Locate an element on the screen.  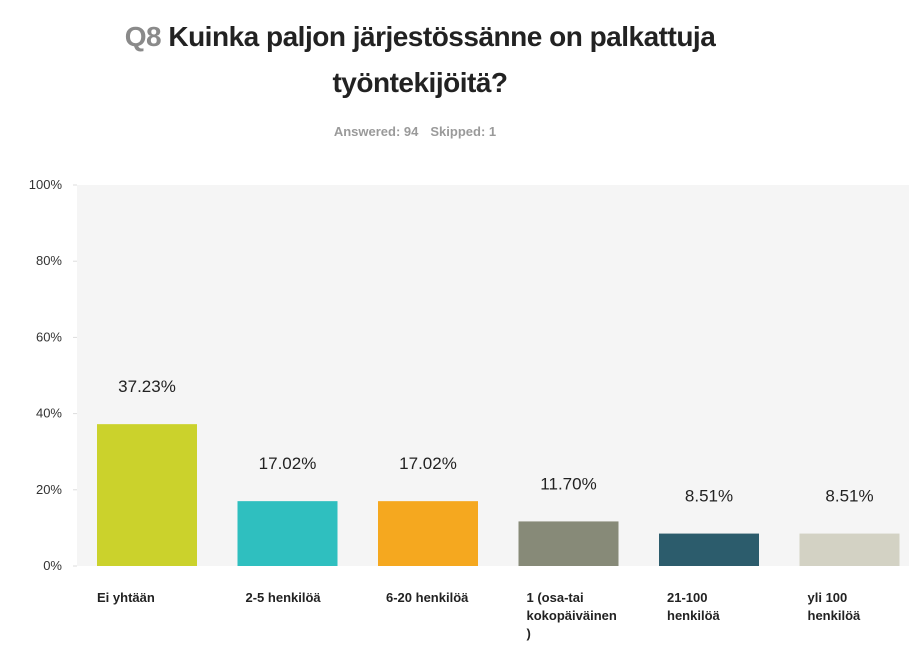
y-tick-label: 40% is located at coordinates (49, 413).